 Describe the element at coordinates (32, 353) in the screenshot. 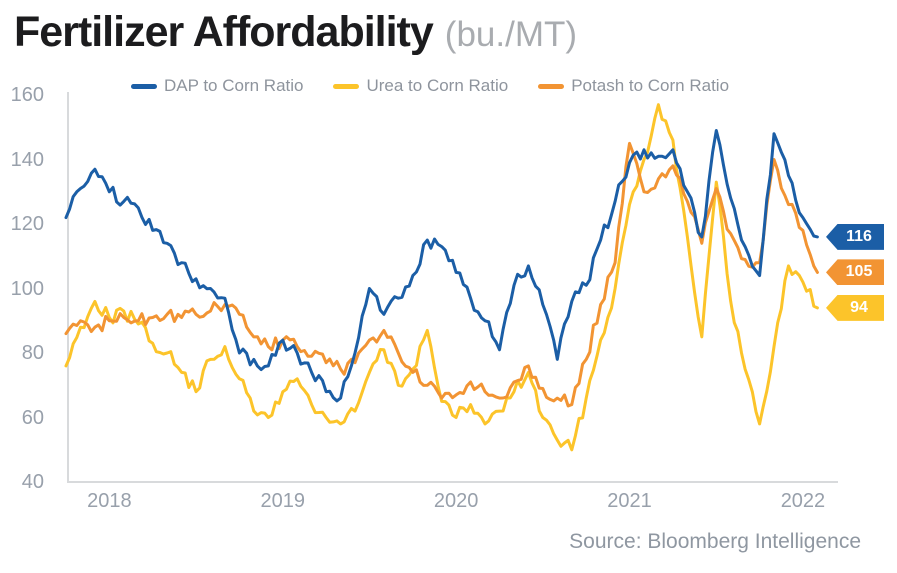

I see `y-tick-label: 80` at that location.